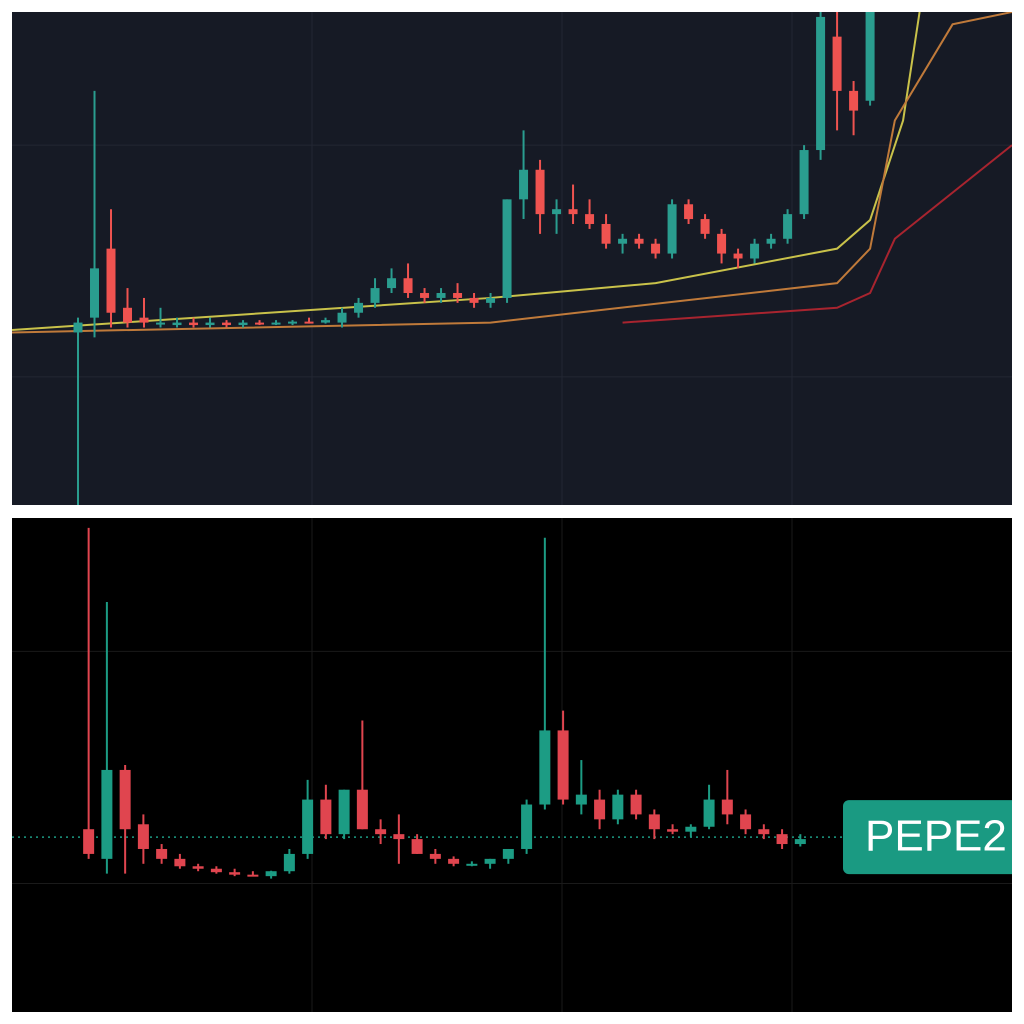 Image resolution: width=1024 pixels, height=1024 pixels. I want to click on price-tag, so click(927, 837).